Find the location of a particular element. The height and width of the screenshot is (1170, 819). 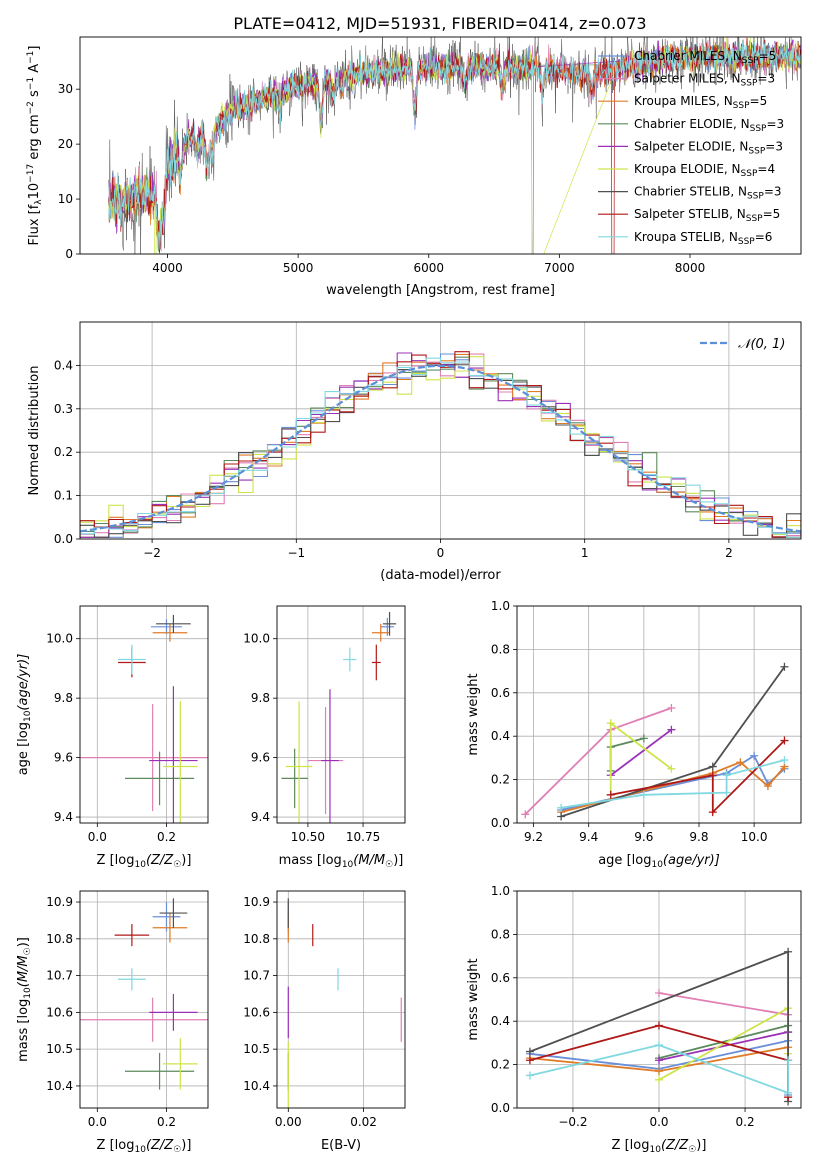

y-axis-label: age [log10(age/yr)] is located at coordinates (24, 715).